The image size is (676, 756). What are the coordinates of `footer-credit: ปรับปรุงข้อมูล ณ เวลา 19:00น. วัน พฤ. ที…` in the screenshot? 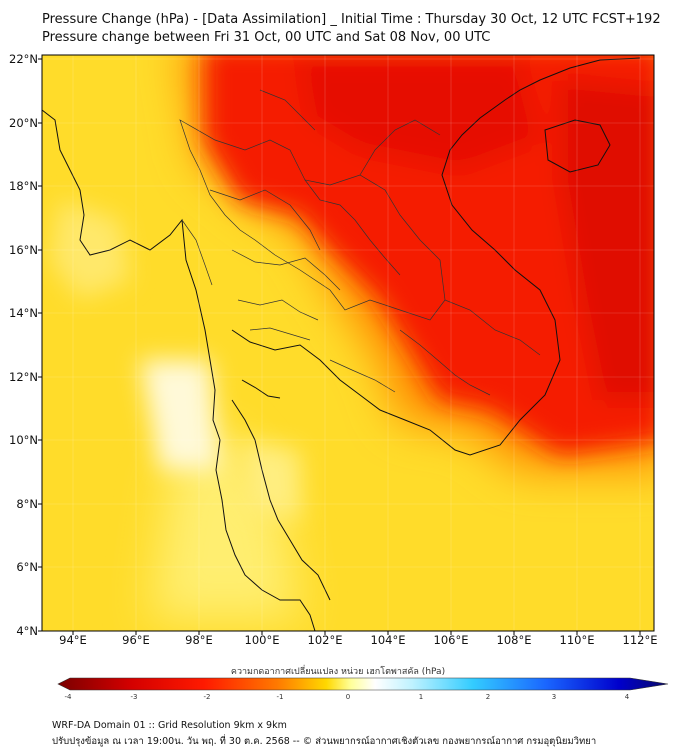 It's located at (324, 741).